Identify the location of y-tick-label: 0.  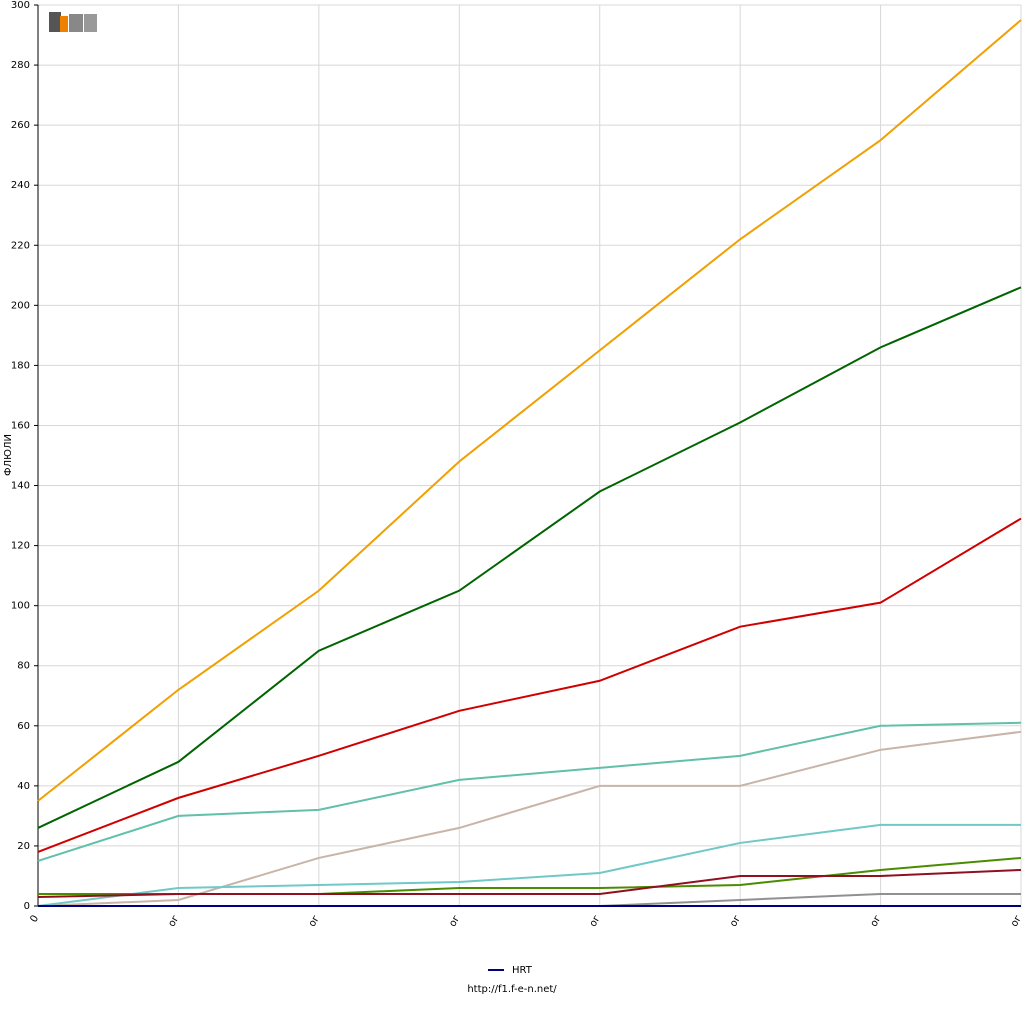
(27, 906).